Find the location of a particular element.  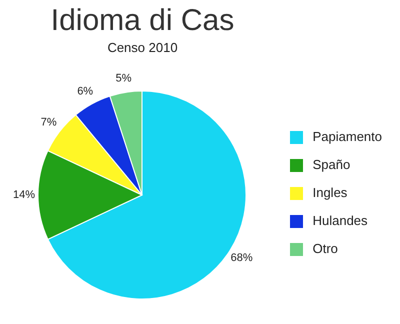

legend-label: Hulandes is located at coordinates (340, 220).